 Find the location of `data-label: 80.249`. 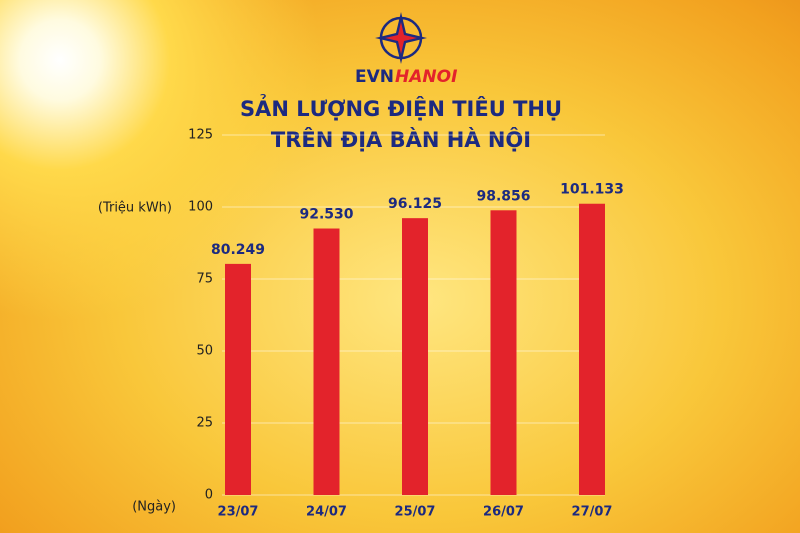

data-label: 80.249 is located at coordinates (238, 250).